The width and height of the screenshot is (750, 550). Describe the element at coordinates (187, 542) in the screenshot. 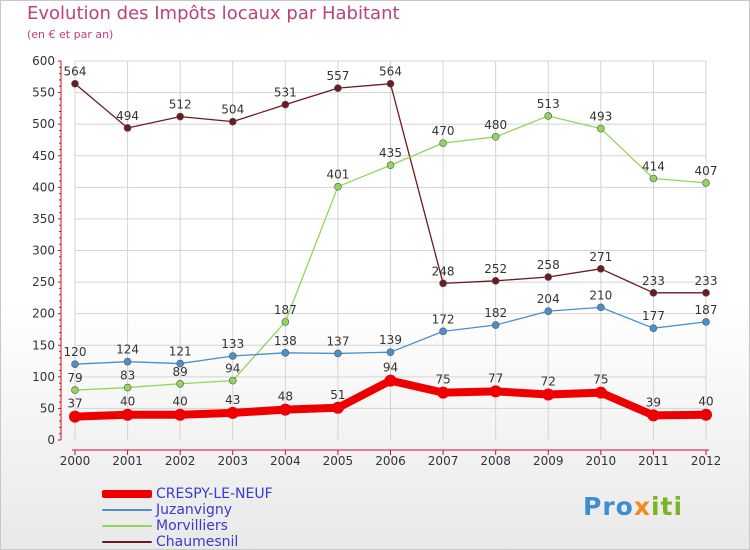

I see `legend-item-chaumesnil: Chaumesnil` at that location.